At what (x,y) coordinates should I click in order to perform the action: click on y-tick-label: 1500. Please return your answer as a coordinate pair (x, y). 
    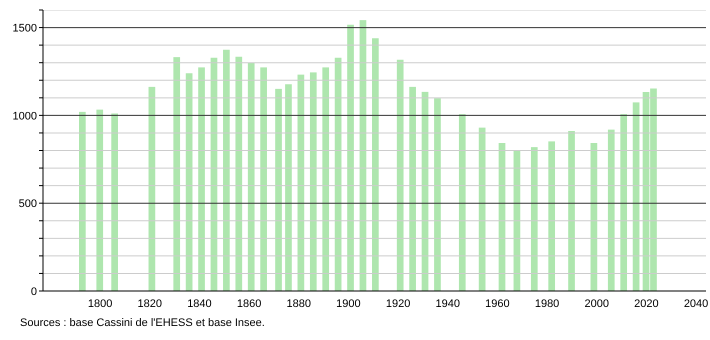
    Looking at the image, I should click on (24, 28).